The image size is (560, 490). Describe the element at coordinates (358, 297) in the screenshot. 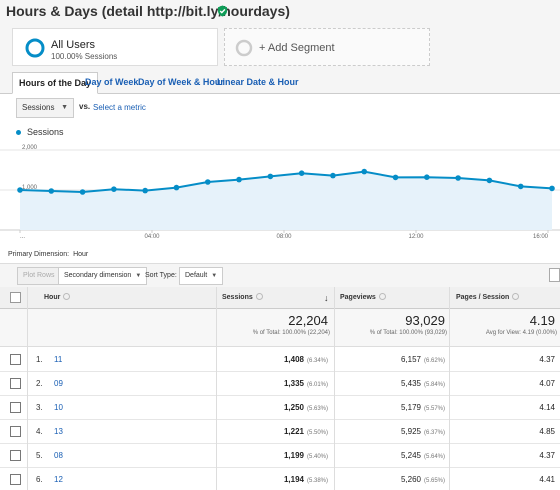

I see `header-pageviews-label: Pageviews` at that location.